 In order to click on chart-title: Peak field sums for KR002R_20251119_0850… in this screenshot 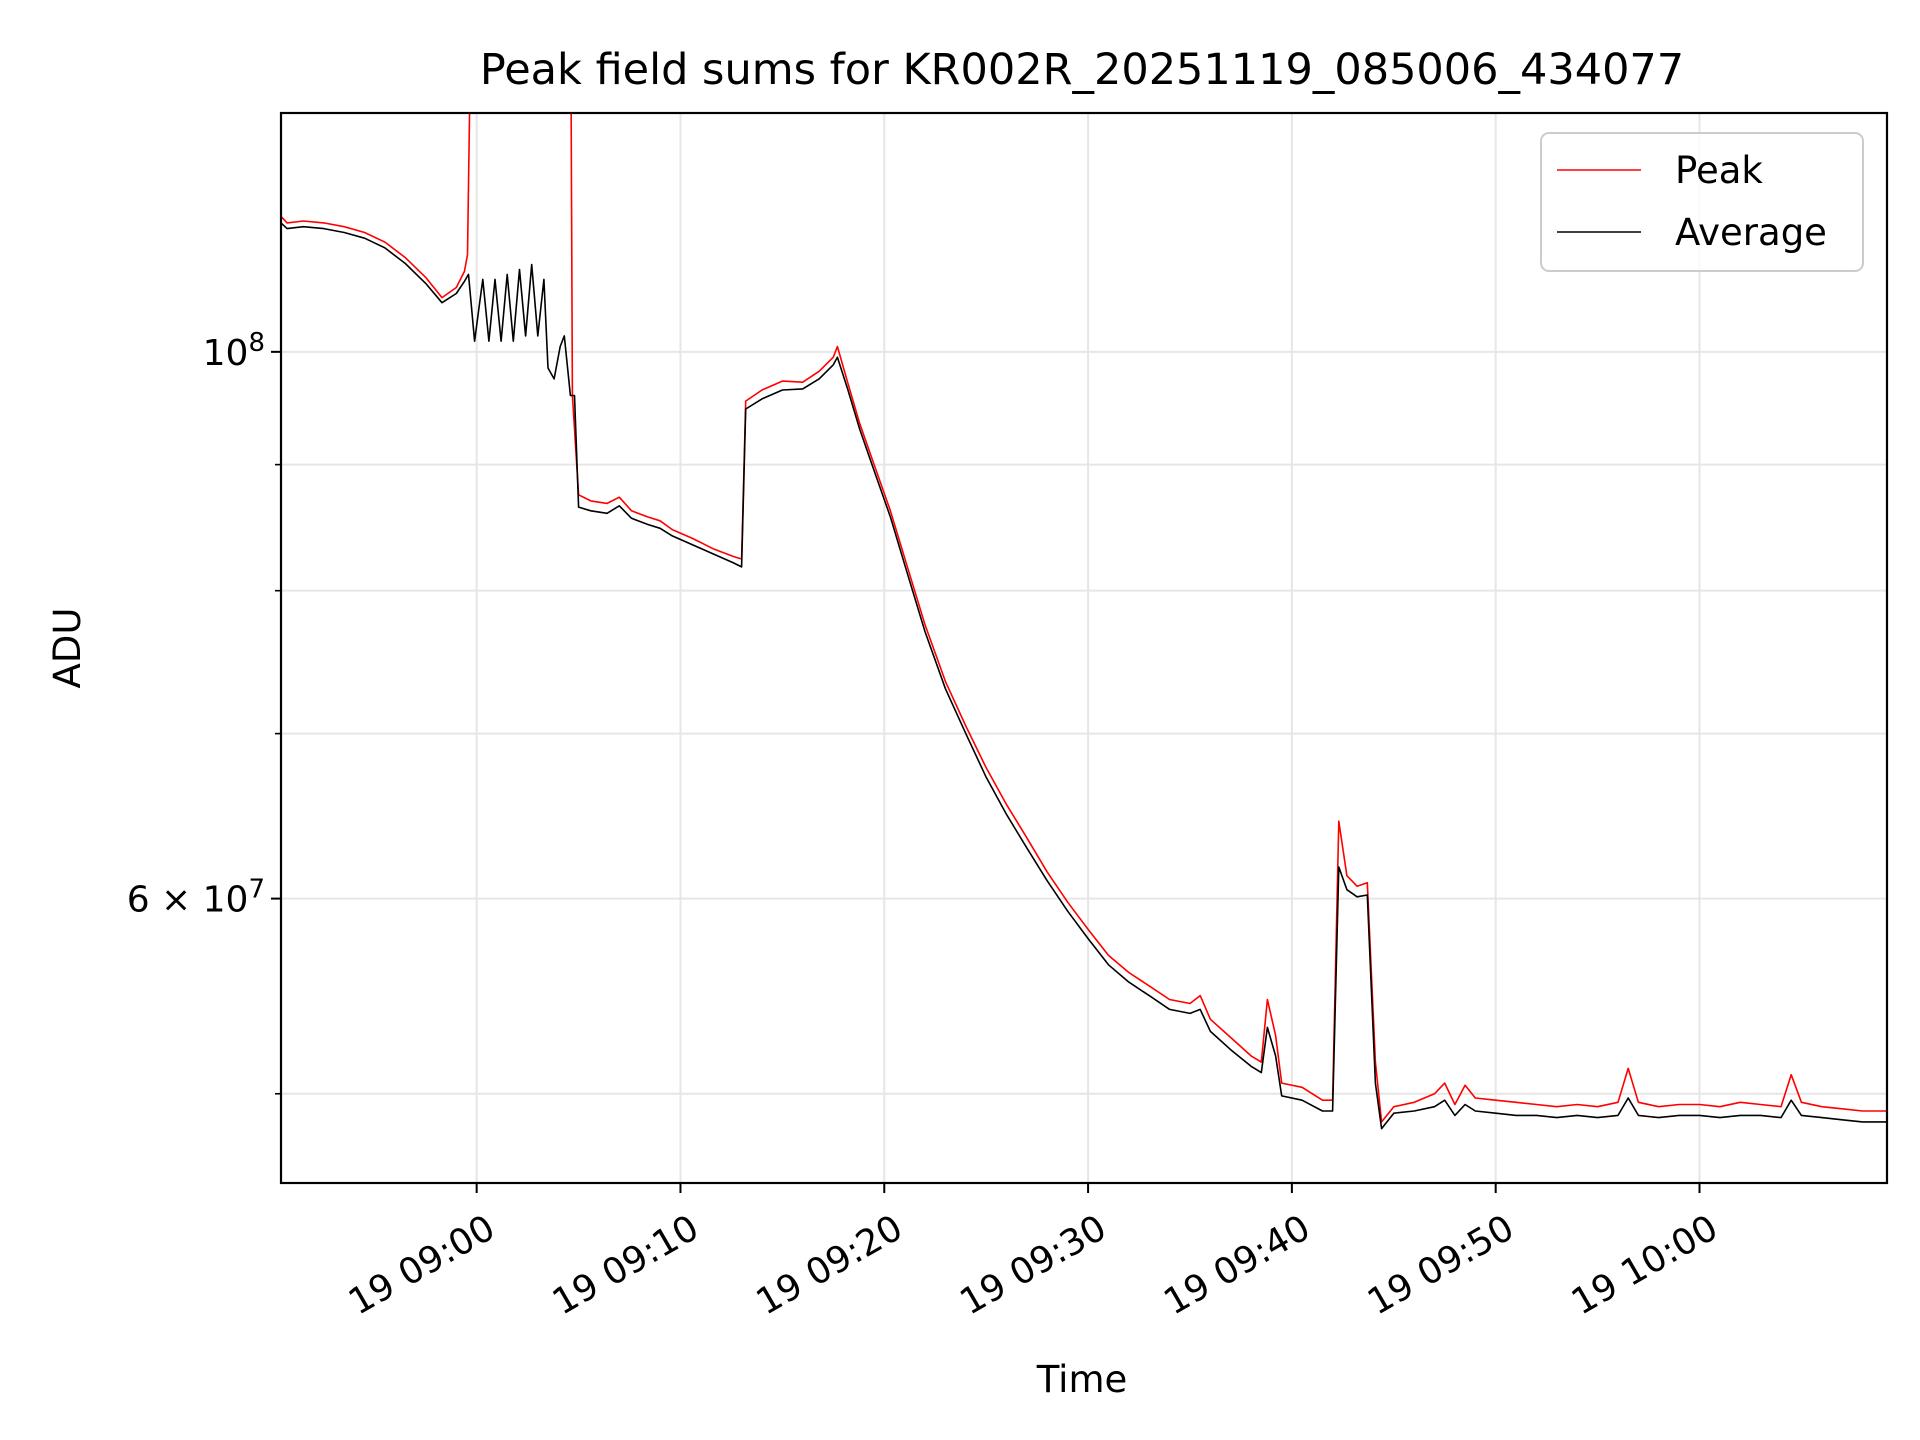, I will do `click(1082, 70)`.